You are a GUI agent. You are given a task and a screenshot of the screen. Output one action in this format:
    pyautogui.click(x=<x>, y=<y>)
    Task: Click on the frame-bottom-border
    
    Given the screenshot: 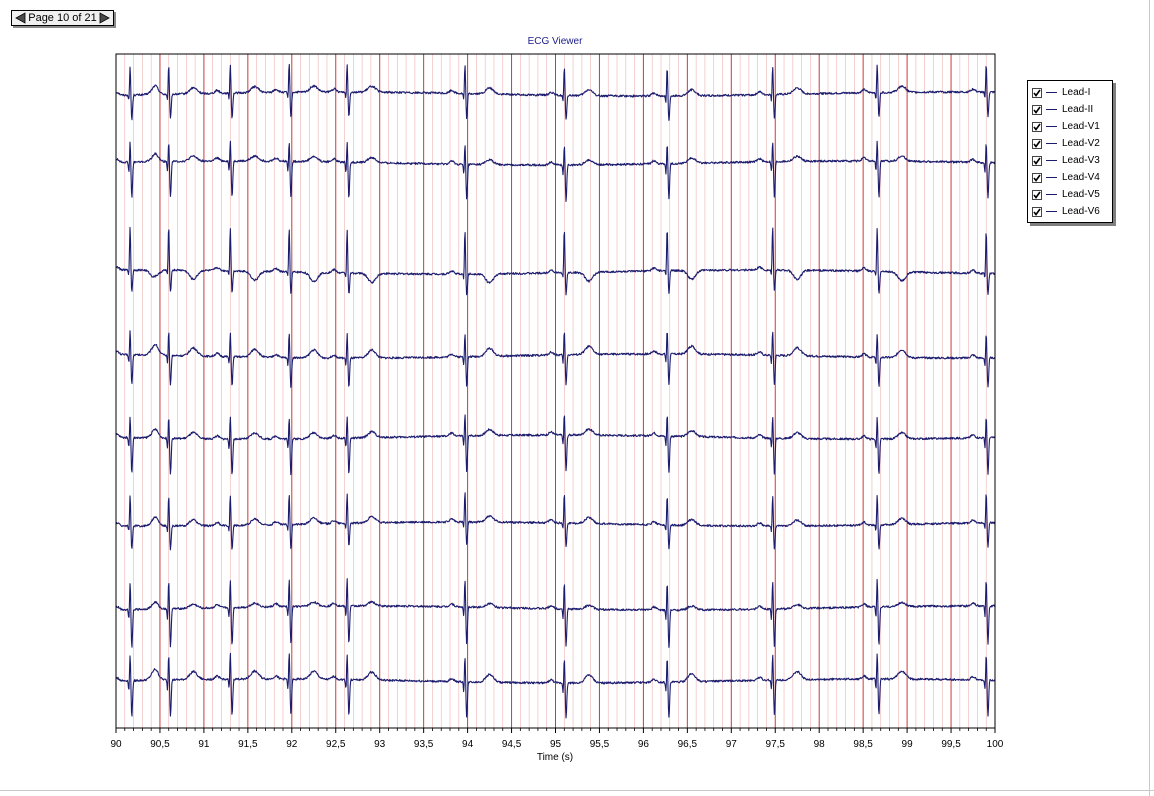 What is the action you would take?
    pyautogui.click(x=577, y=790)
    